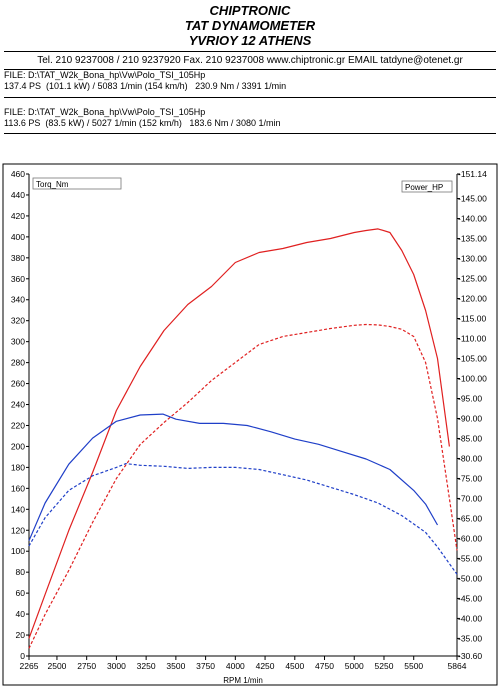 Image resolution: width=500 pixels, height=687 pixels. What do you see at coordinates (470, 458) in the screenshot?
I see `right-tick-label: -80.00` at bounding box center [470, 458].